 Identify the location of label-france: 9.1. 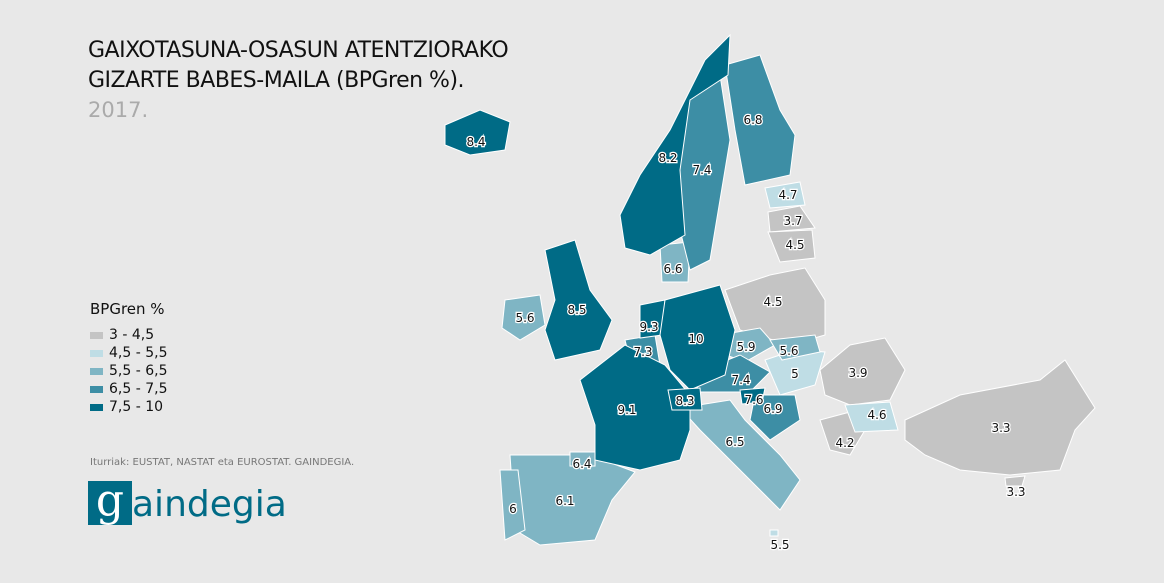
(626, 410).